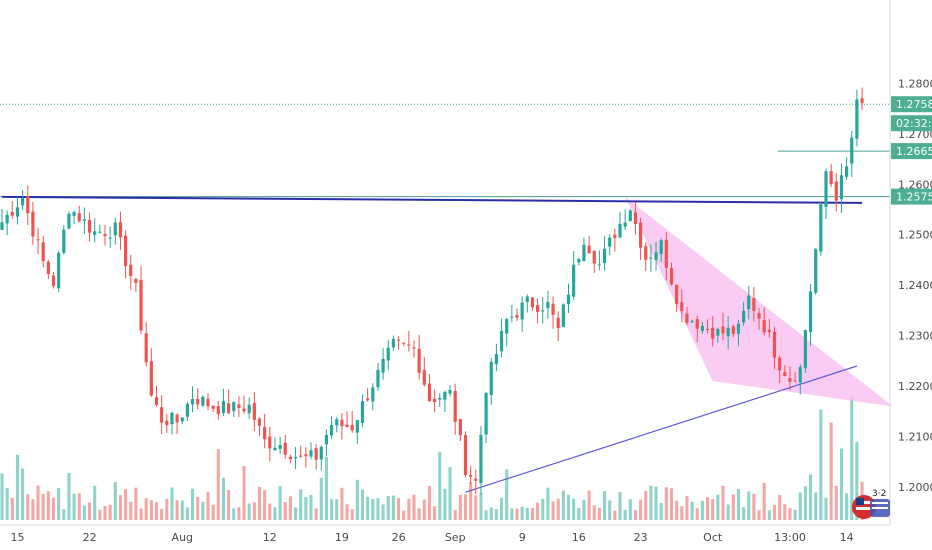  What do you see at coordinates (915, 386) in the screenshot?
I see `y-tick-label: 1.22000` at bounding box center [915, 386].